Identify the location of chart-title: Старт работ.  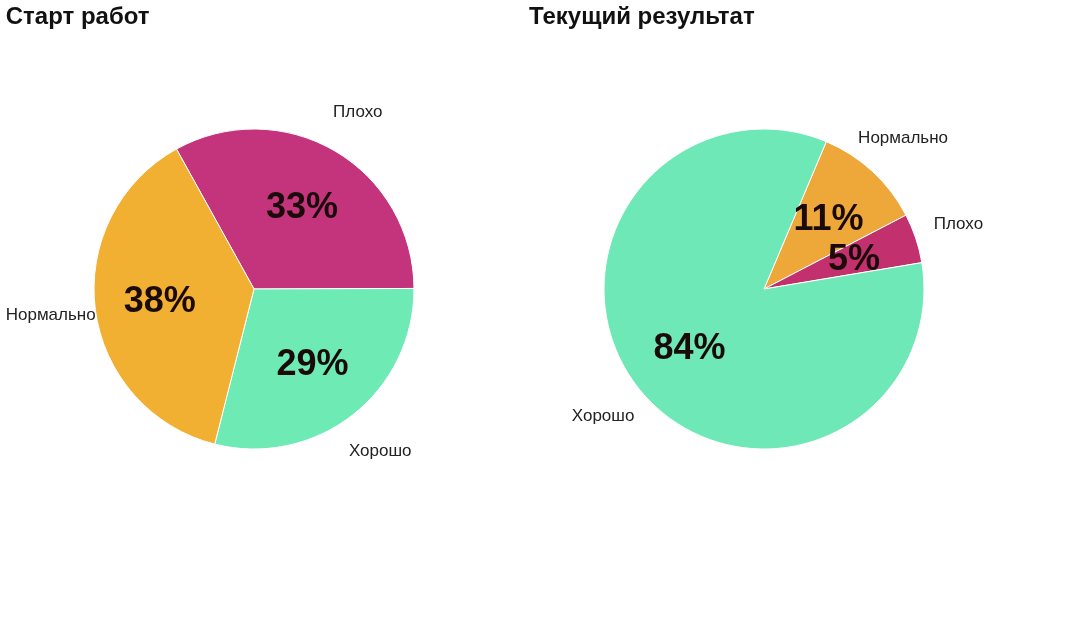
(77, 15).